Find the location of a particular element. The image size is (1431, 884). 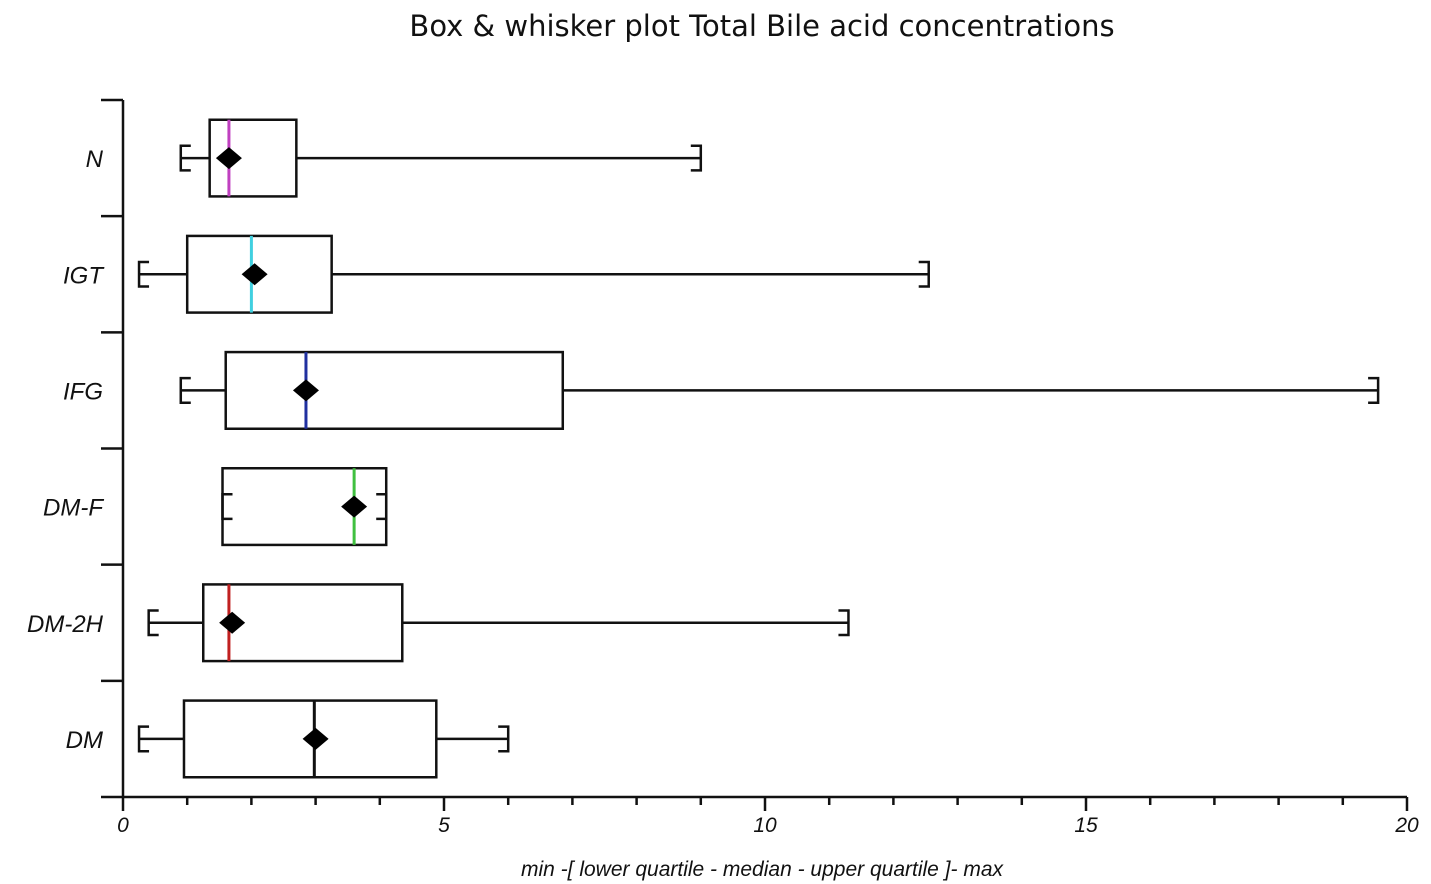

x-tick-label: 5 is located at coordinates (444, 825).